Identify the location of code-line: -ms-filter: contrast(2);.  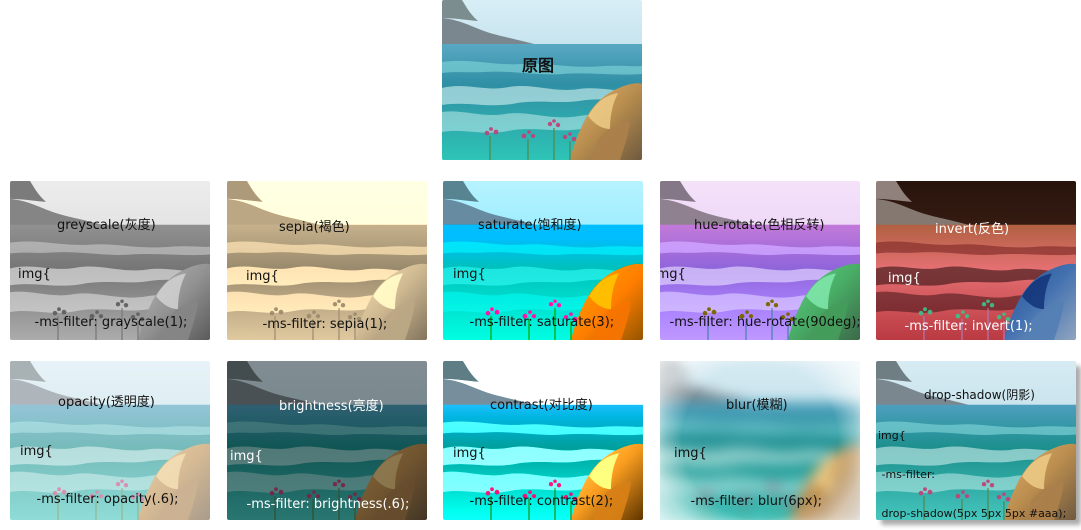
(533, 501).